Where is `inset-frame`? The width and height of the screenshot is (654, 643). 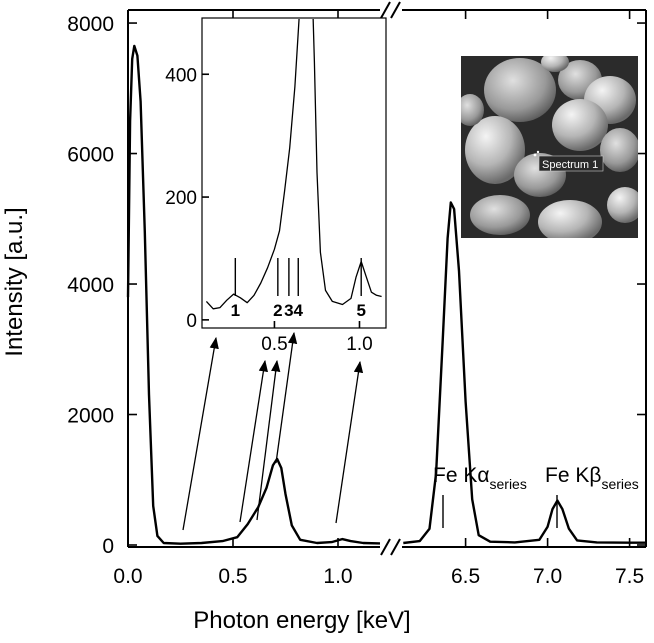 inset-frame is located at coordinates (294, 173).